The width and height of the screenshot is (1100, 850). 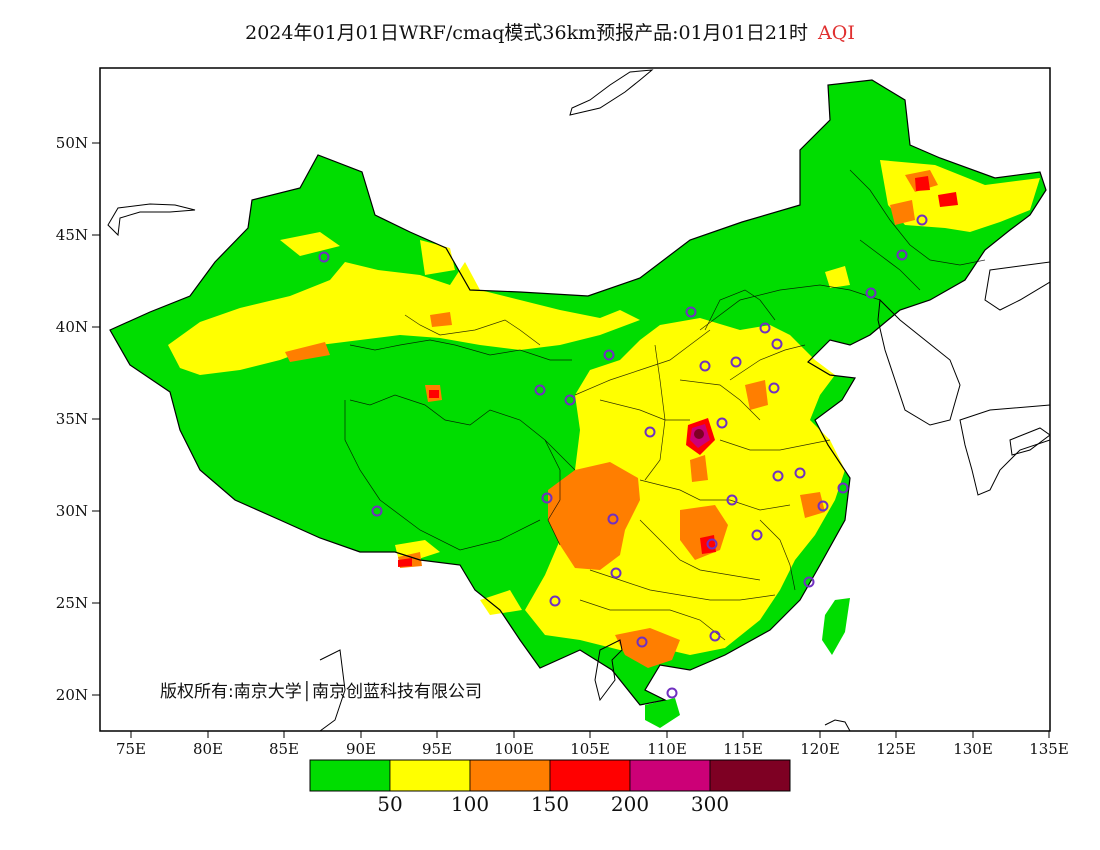 What do you see at coordinates (72, 235) in the screenshot?
I see `lat-tick-label: 45N` at bounding box center [72, 235].